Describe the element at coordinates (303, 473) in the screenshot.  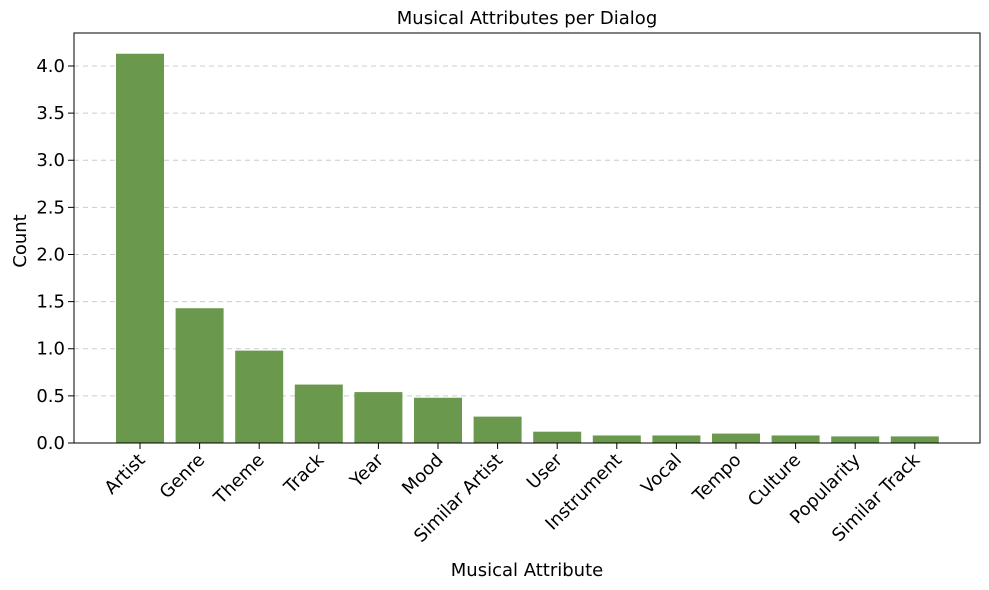
I see `x-tick-label: Track` at that location.